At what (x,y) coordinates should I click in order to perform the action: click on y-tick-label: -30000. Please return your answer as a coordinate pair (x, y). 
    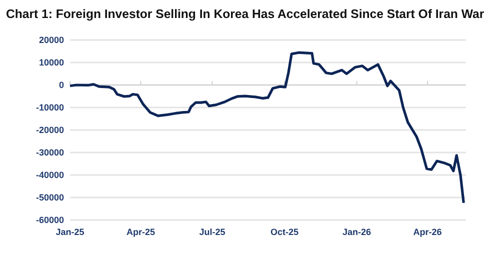
    Looking at the image, I should click on (50, 153).